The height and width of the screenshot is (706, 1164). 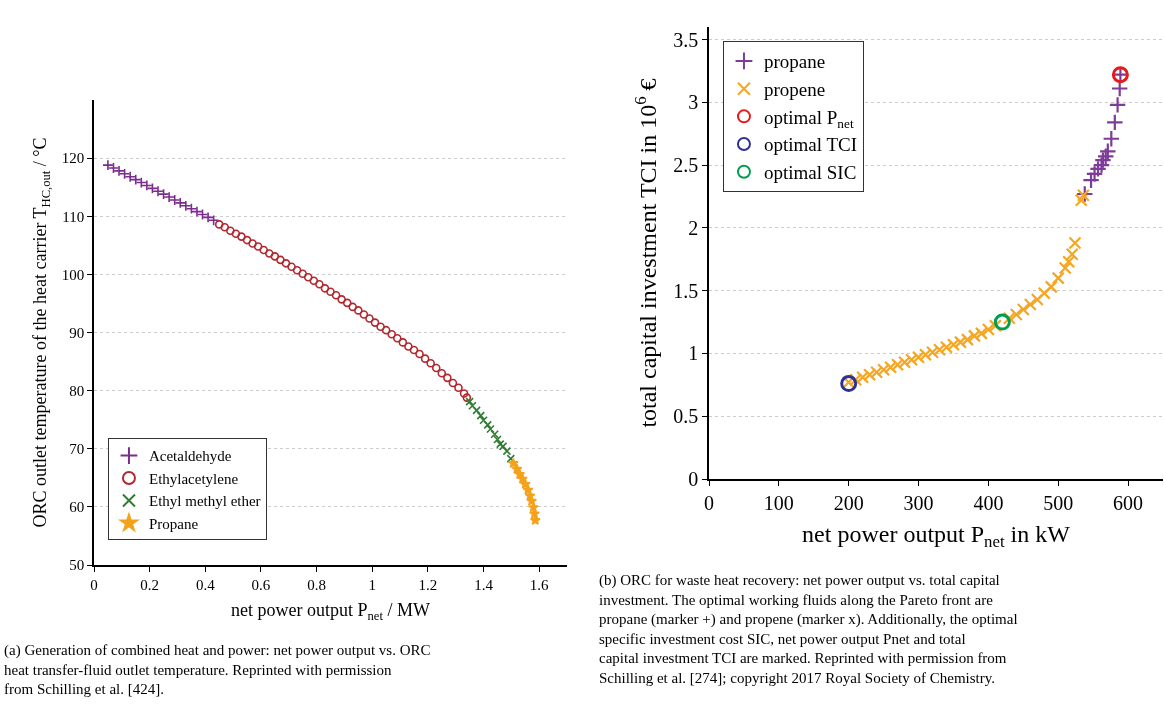 What do you see at coordinates (808, 629) in the screenshot?
I see `text: (b) ORC for waste heat recovery: net power output vs. total capital investment. The optimal working fluids along the Pareto front are propane (marker +) and propene (marker x). Additionally, the optimal specific investment cost SIC, net power output Pnet and total capital investment TCI are marked. Reprinted with permission from Schilling et al. [274]; copyright 2017 Royal Society of Chemistry.` at bounding box center [808, 629].